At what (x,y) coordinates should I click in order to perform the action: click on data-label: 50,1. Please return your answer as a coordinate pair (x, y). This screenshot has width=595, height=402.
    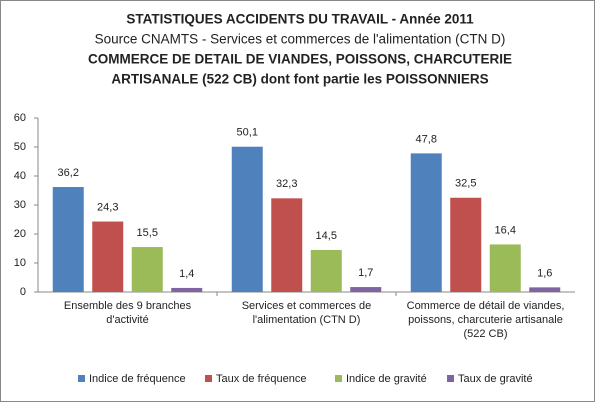
    Looking at the image, I should click on (247, 133).